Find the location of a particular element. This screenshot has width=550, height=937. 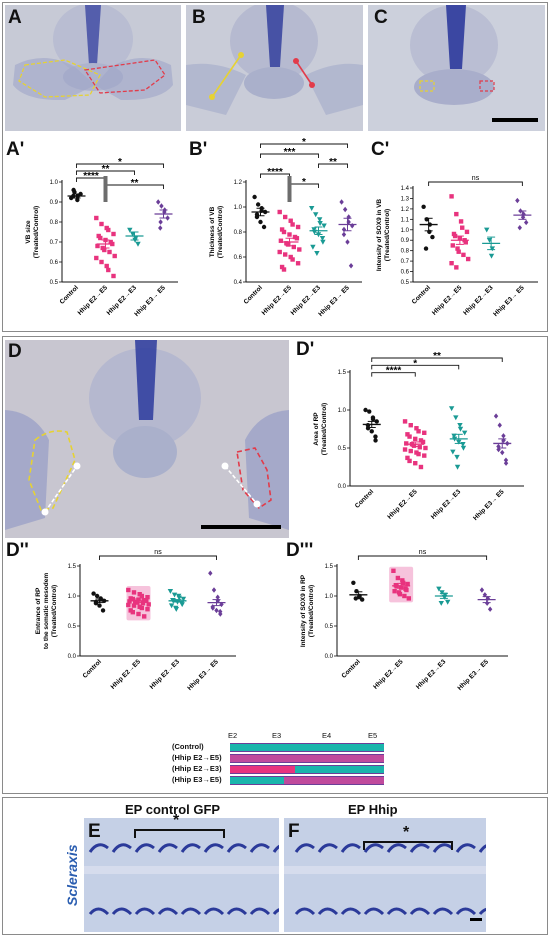

micrograph-f-drawing is located at coordinates (385, 875).